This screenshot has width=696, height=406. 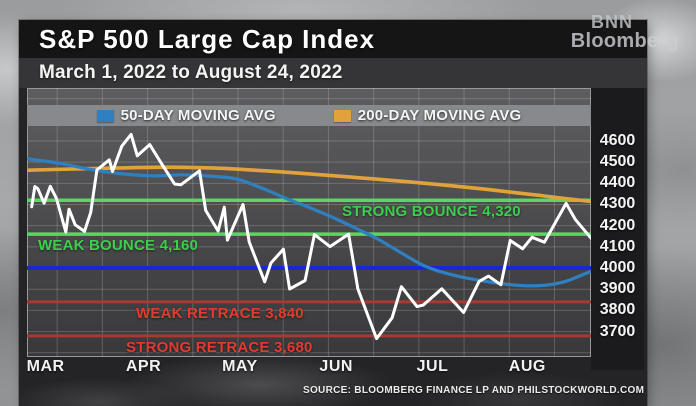 I want to click on y-tick-label: 4300, so click(x=617, y=204).